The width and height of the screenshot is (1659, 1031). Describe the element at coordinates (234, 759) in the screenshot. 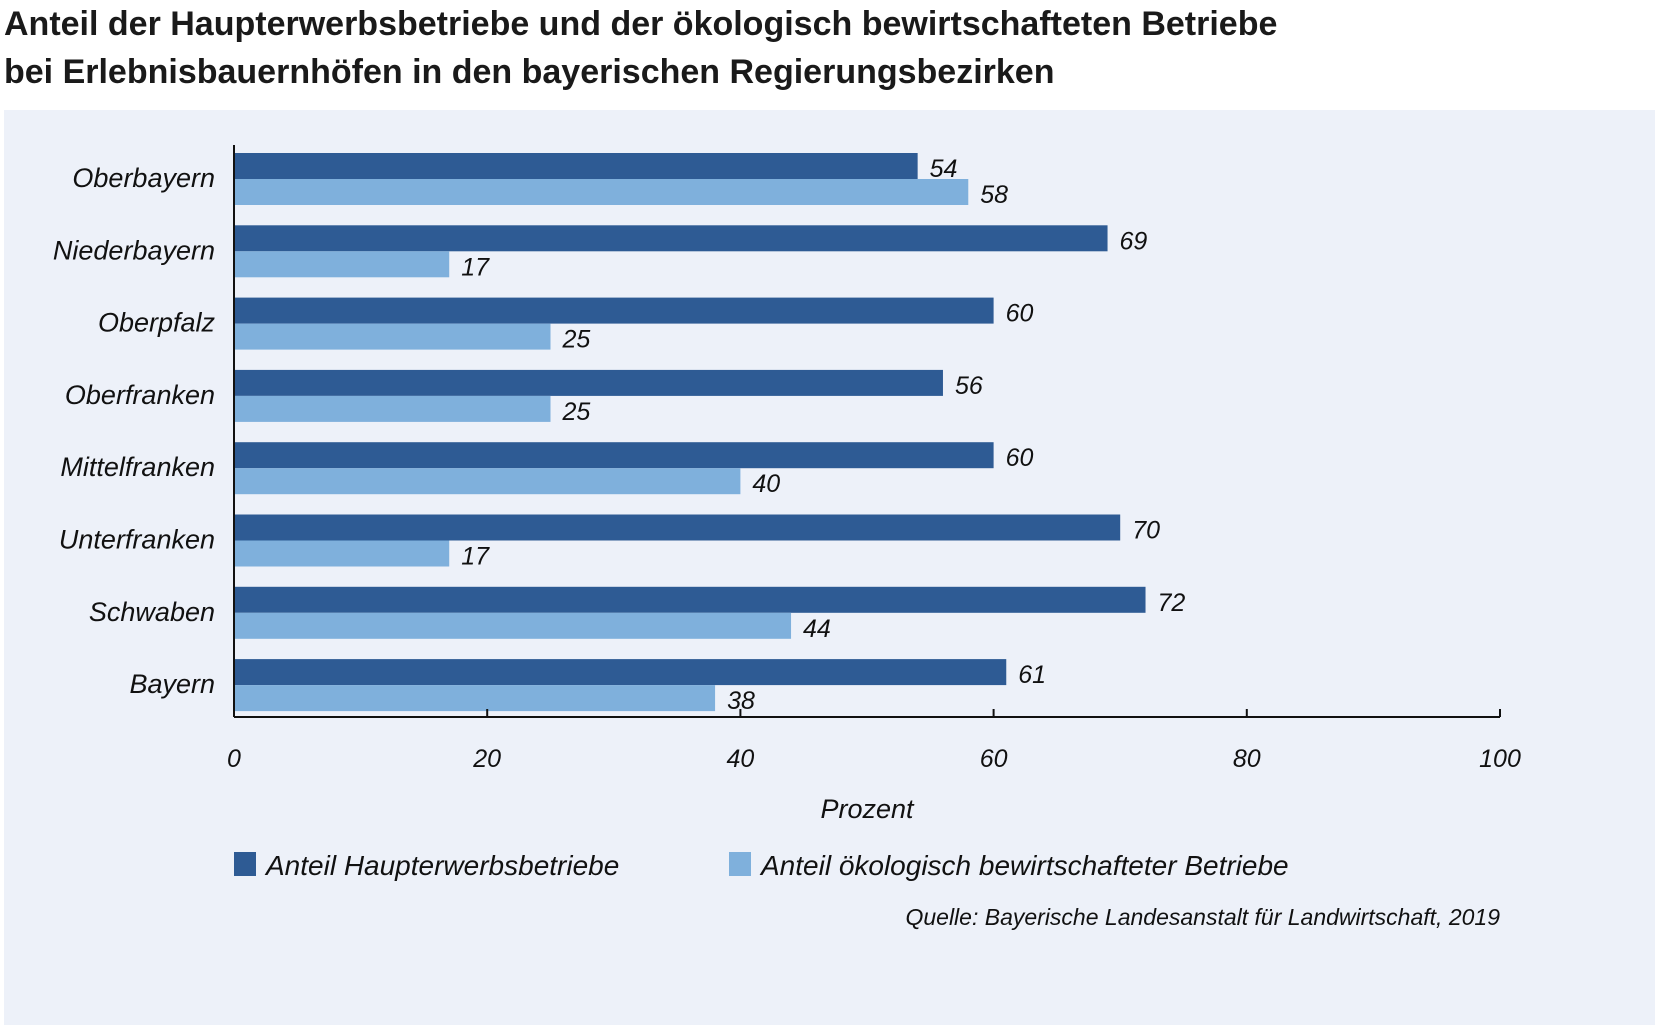

I see `x-tick-label: 0` at that location.